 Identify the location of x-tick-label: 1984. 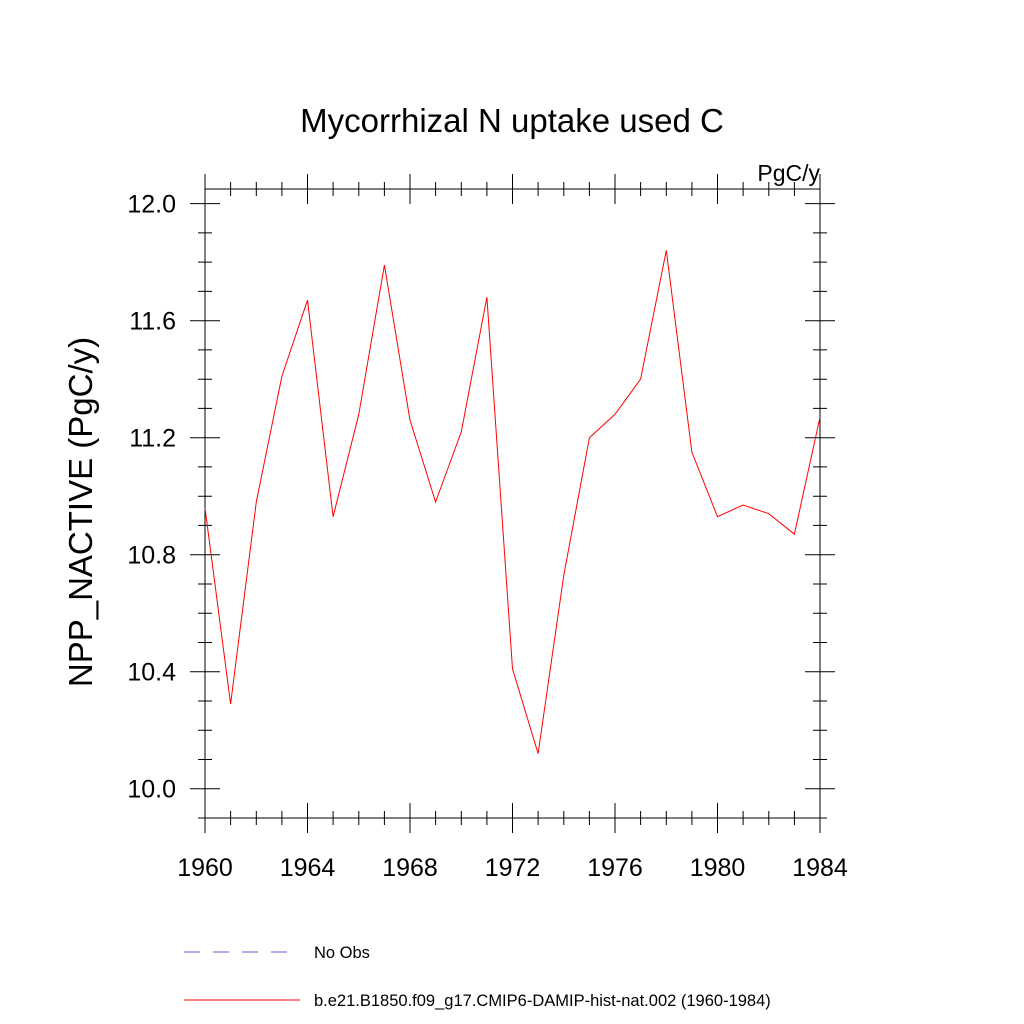
(820, 868).